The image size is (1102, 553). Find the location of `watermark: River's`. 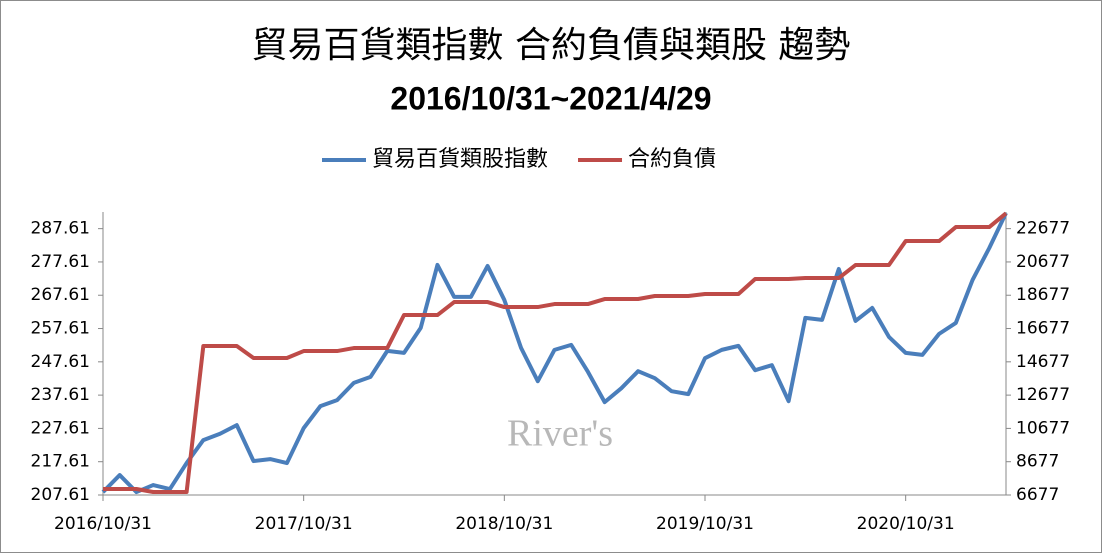

watermark: River's is located at coordinates (560, 434).